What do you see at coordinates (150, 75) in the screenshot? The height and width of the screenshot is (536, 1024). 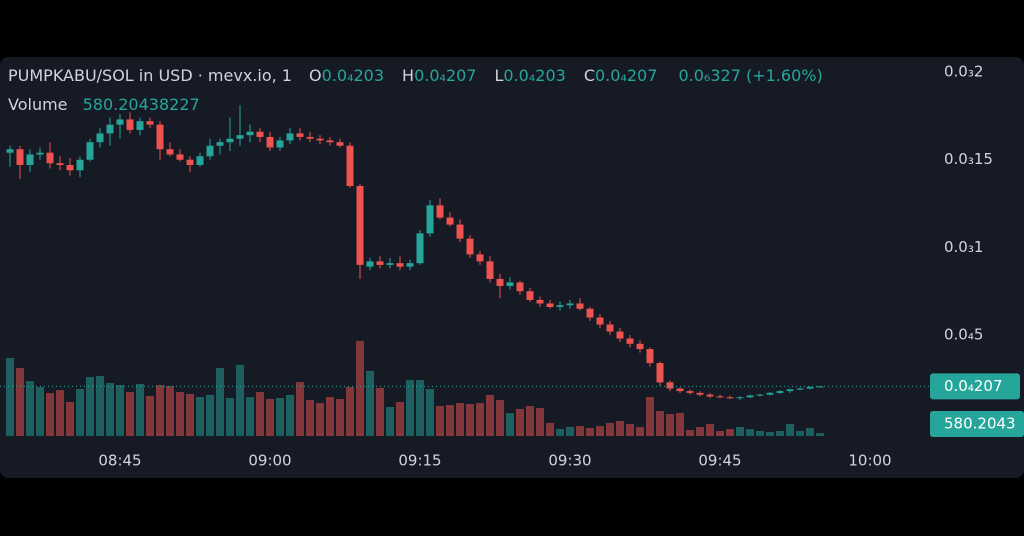 I see `symbol-title: PUMPKABU/SOL in USD · mevx.io, 1` at bounding box center [150, 75].